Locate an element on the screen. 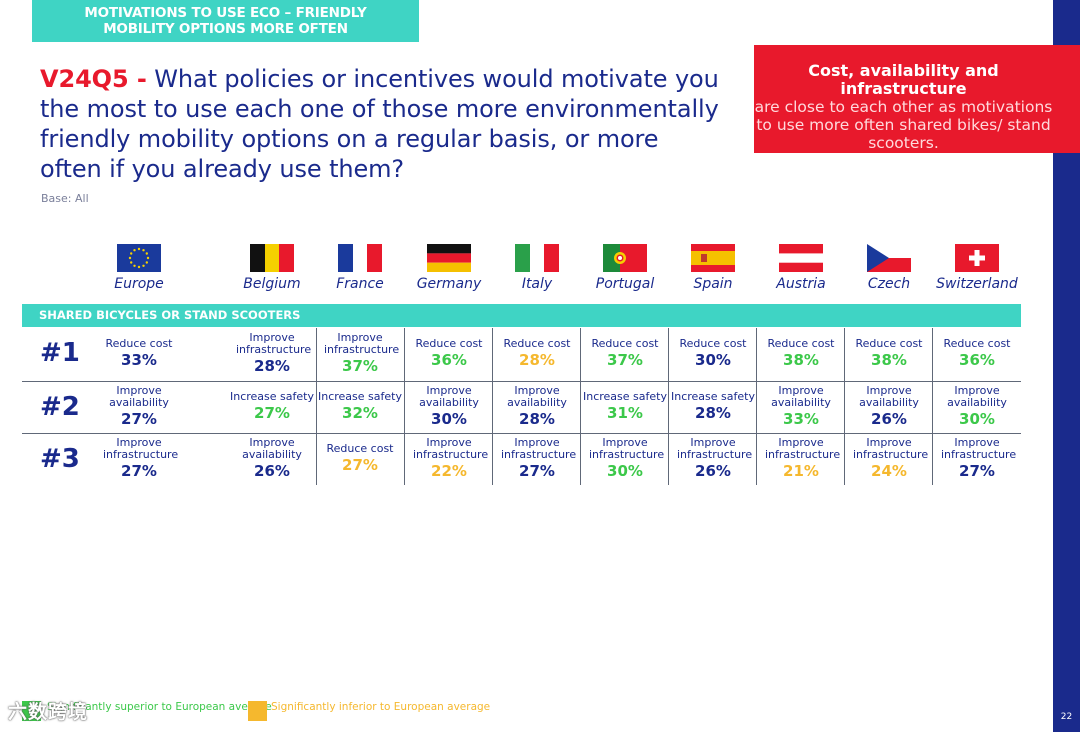  table-cell: Reduce cost 33% is located at coordinates (139, 353).